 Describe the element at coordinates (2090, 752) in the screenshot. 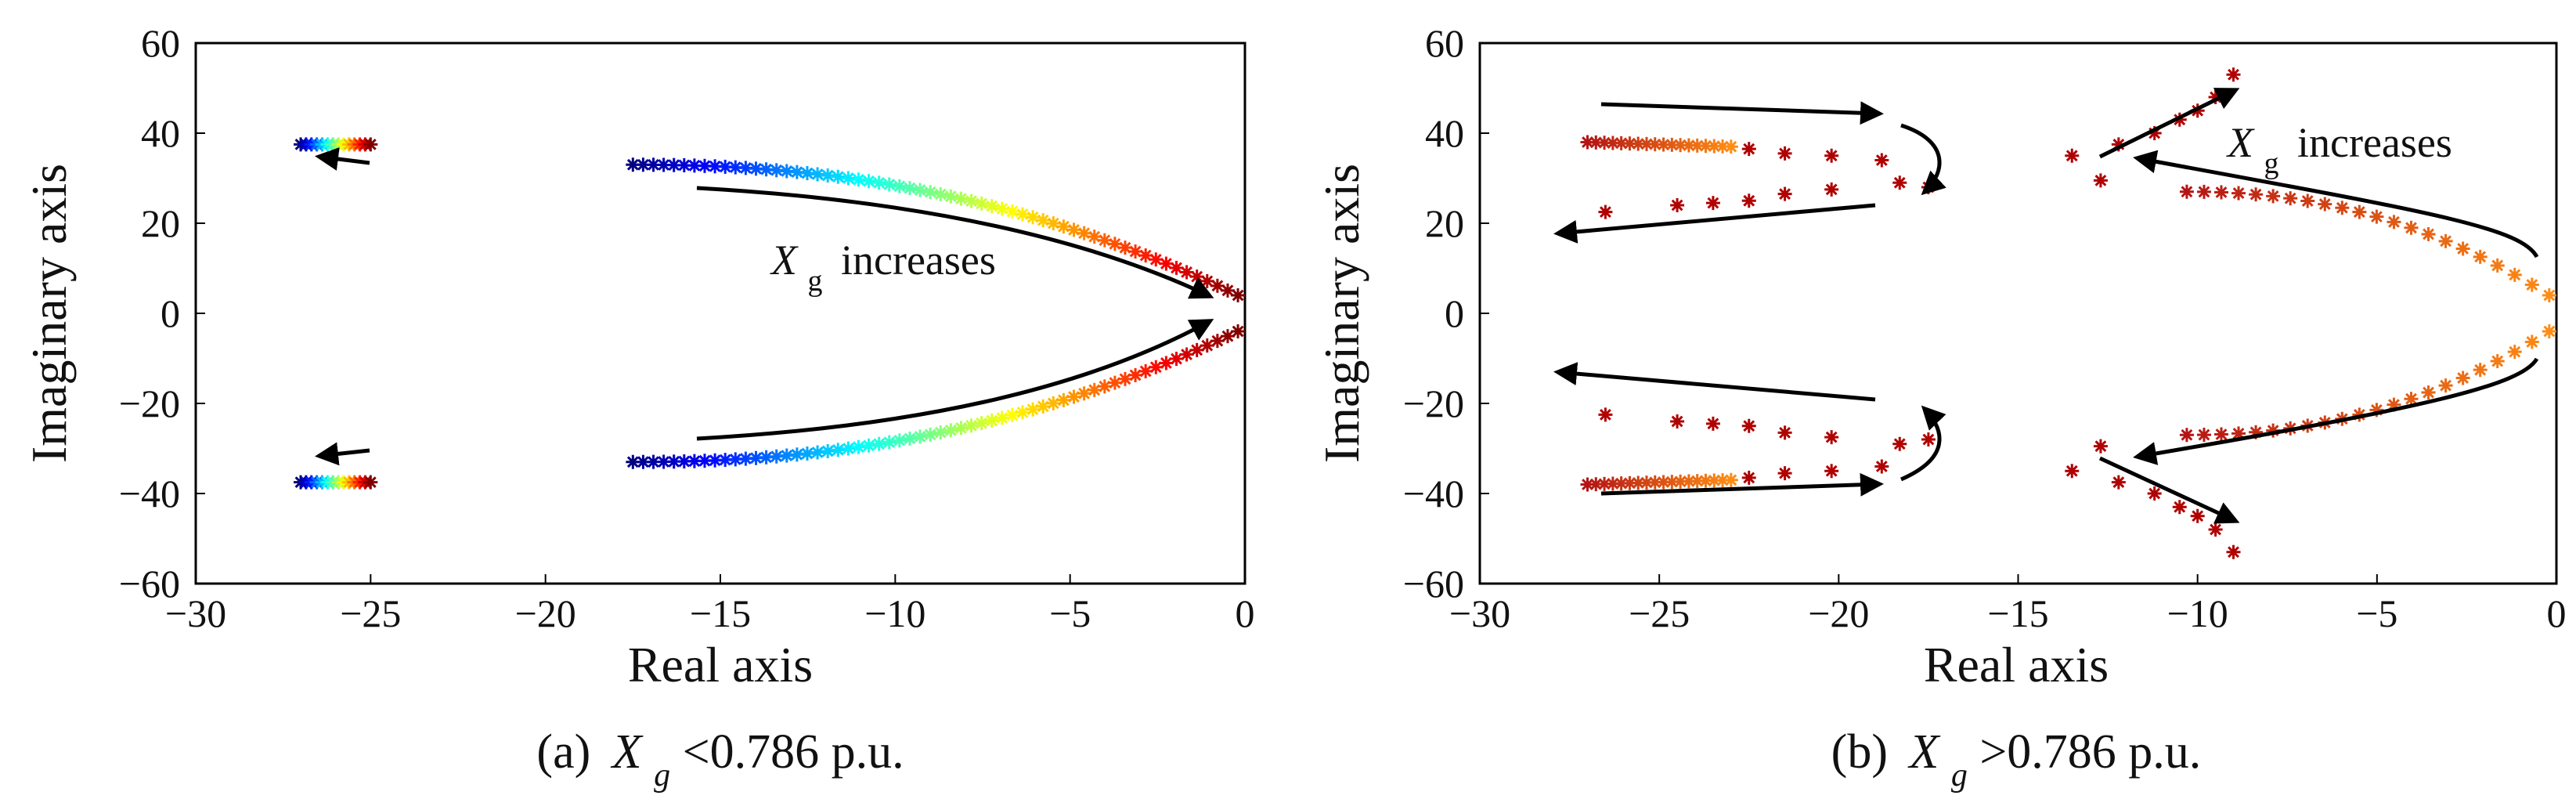

I see `panel-b-caption-text: >0.786 p.u.` at that location.